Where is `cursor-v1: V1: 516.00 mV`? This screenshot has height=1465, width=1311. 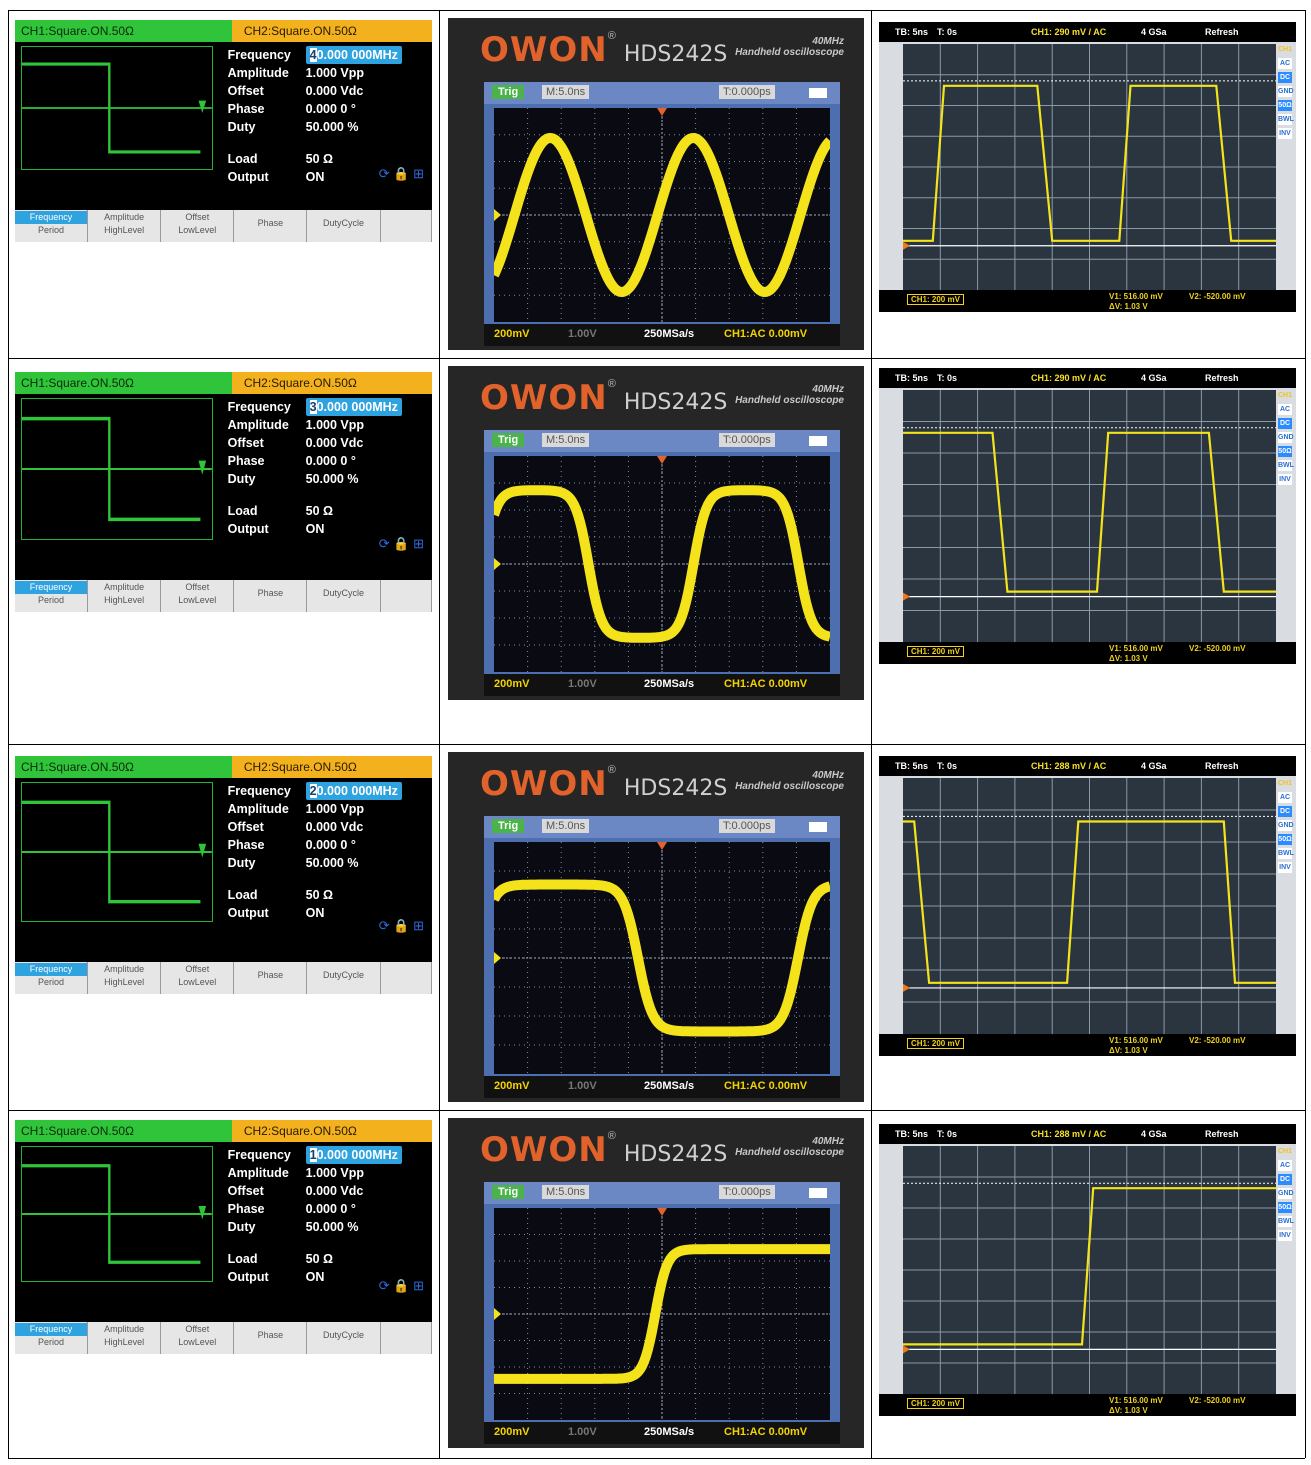
cursor-v1: V1: 516.00 mV is located at coordinates (1136, 1400).